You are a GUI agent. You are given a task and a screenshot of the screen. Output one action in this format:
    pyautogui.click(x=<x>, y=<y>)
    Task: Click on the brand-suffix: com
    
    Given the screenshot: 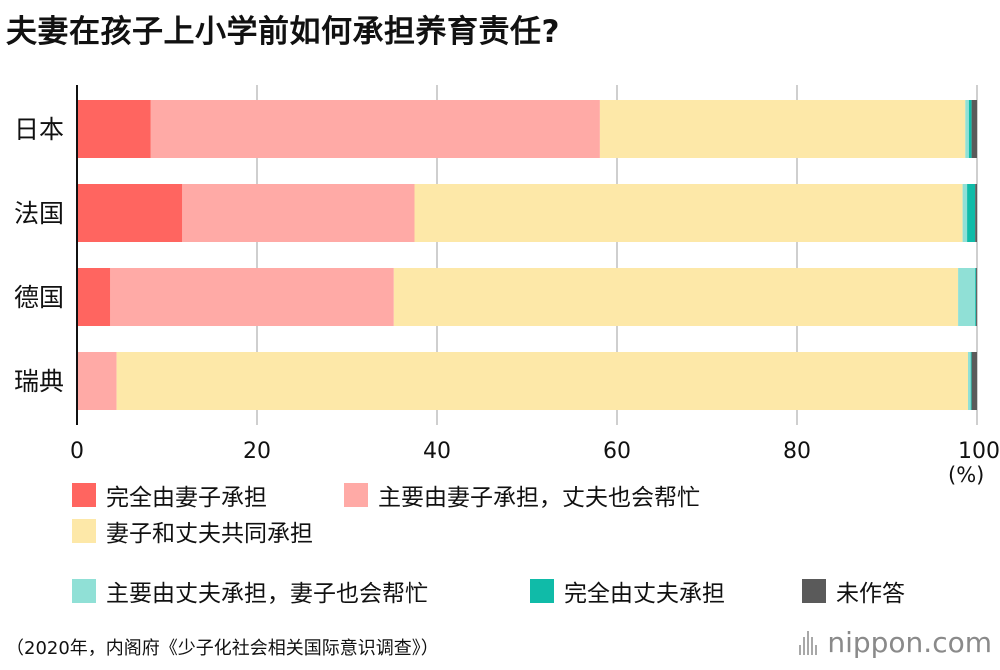 What is the action you would take?
    pyautogui.click(x=962, y=642)
    